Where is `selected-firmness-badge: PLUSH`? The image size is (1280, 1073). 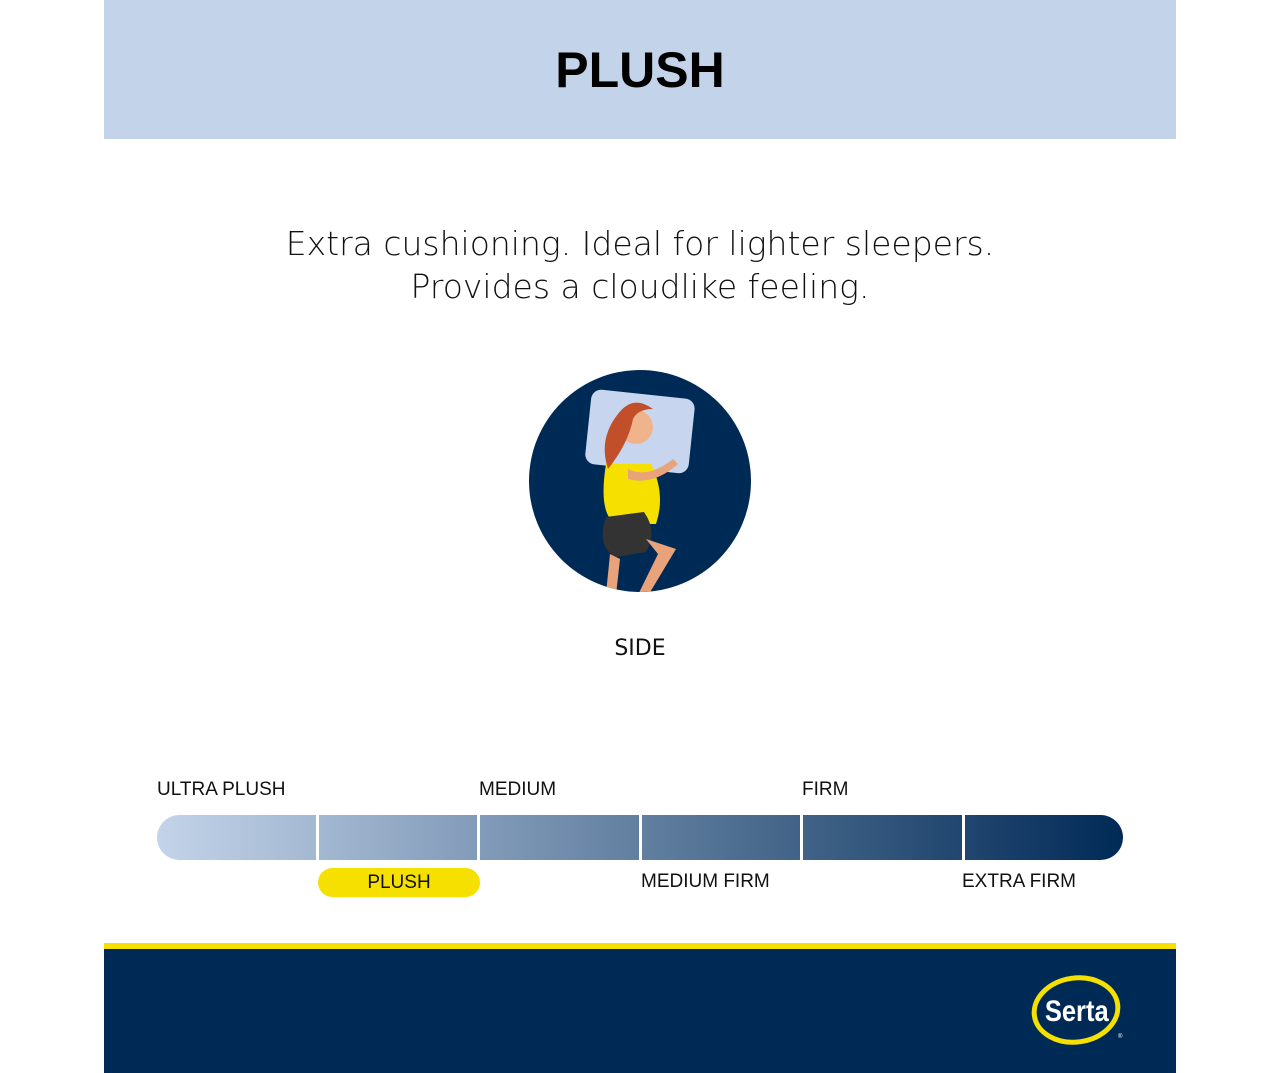 selected-firmness-badge: PLUSH is located at coordinates (399, 882).